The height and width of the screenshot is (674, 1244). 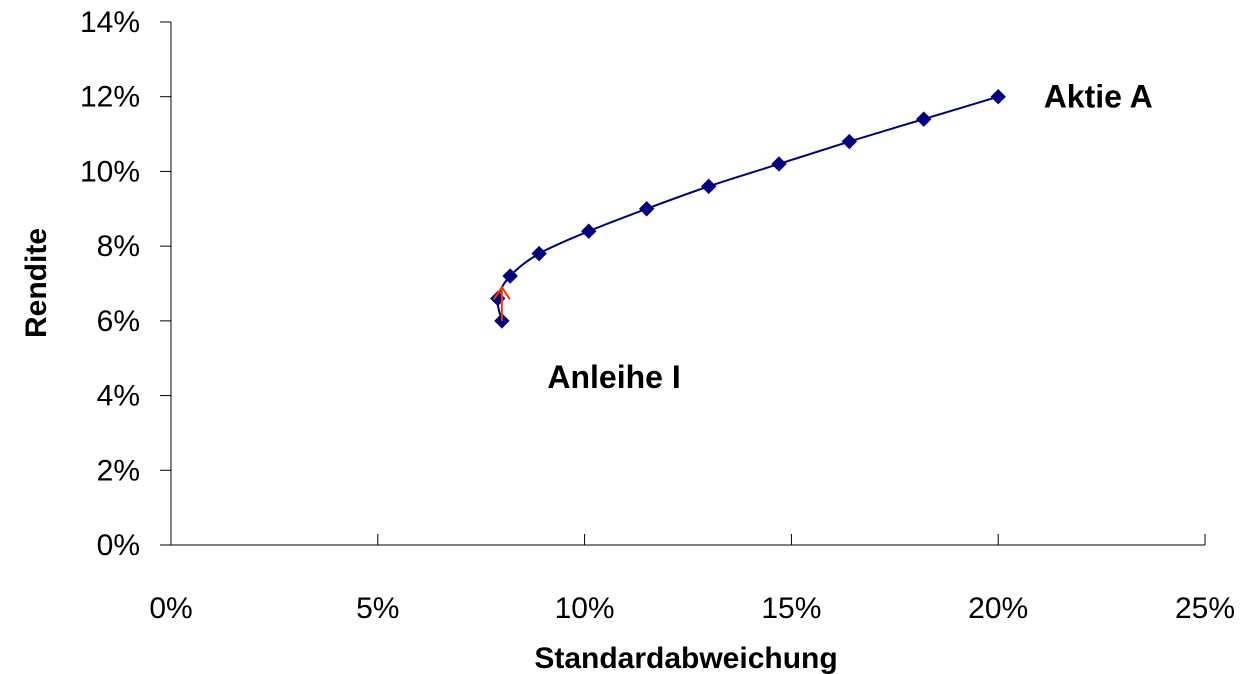 I want to click on y-tick-label: 10%, so click(x=110, y=171).